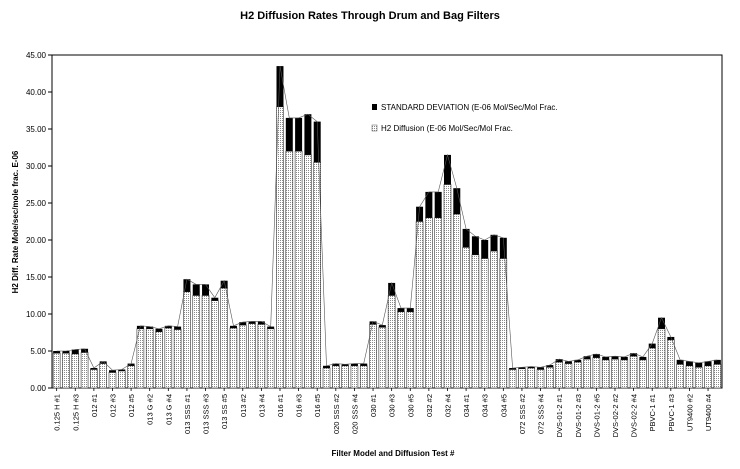 This screenshot has width=740, height=469. I want to click on x-tick-label: 034 #1, so click(466, 405).